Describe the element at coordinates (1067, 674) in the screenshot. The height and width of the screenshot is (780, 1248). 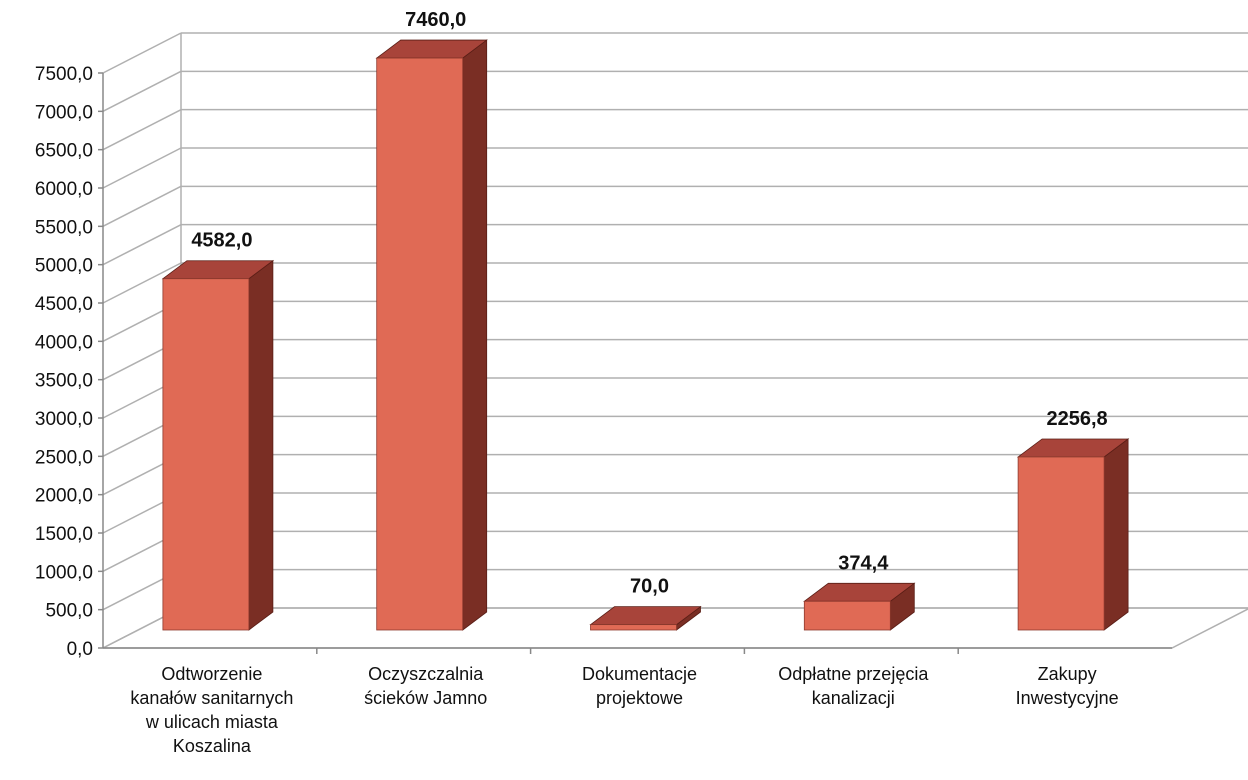
I see `x-category-label-line: Zakupy` at that location.